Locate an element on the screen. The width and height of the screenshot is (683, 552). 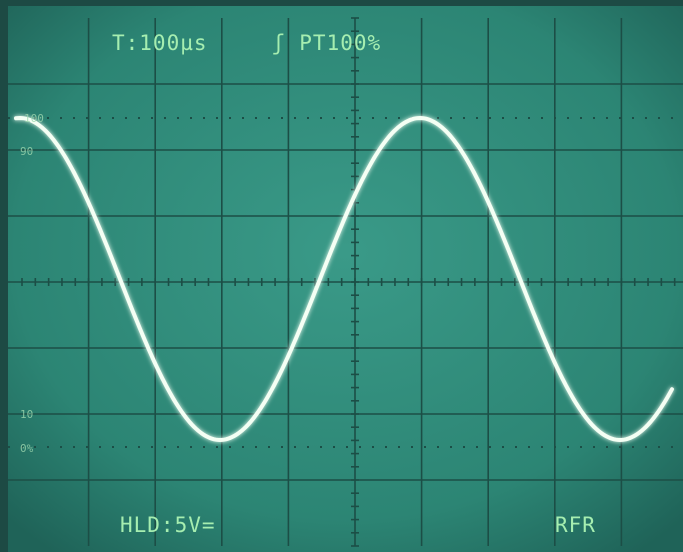
timebase-readout: T:100µs is located at coordinates (160, 43).